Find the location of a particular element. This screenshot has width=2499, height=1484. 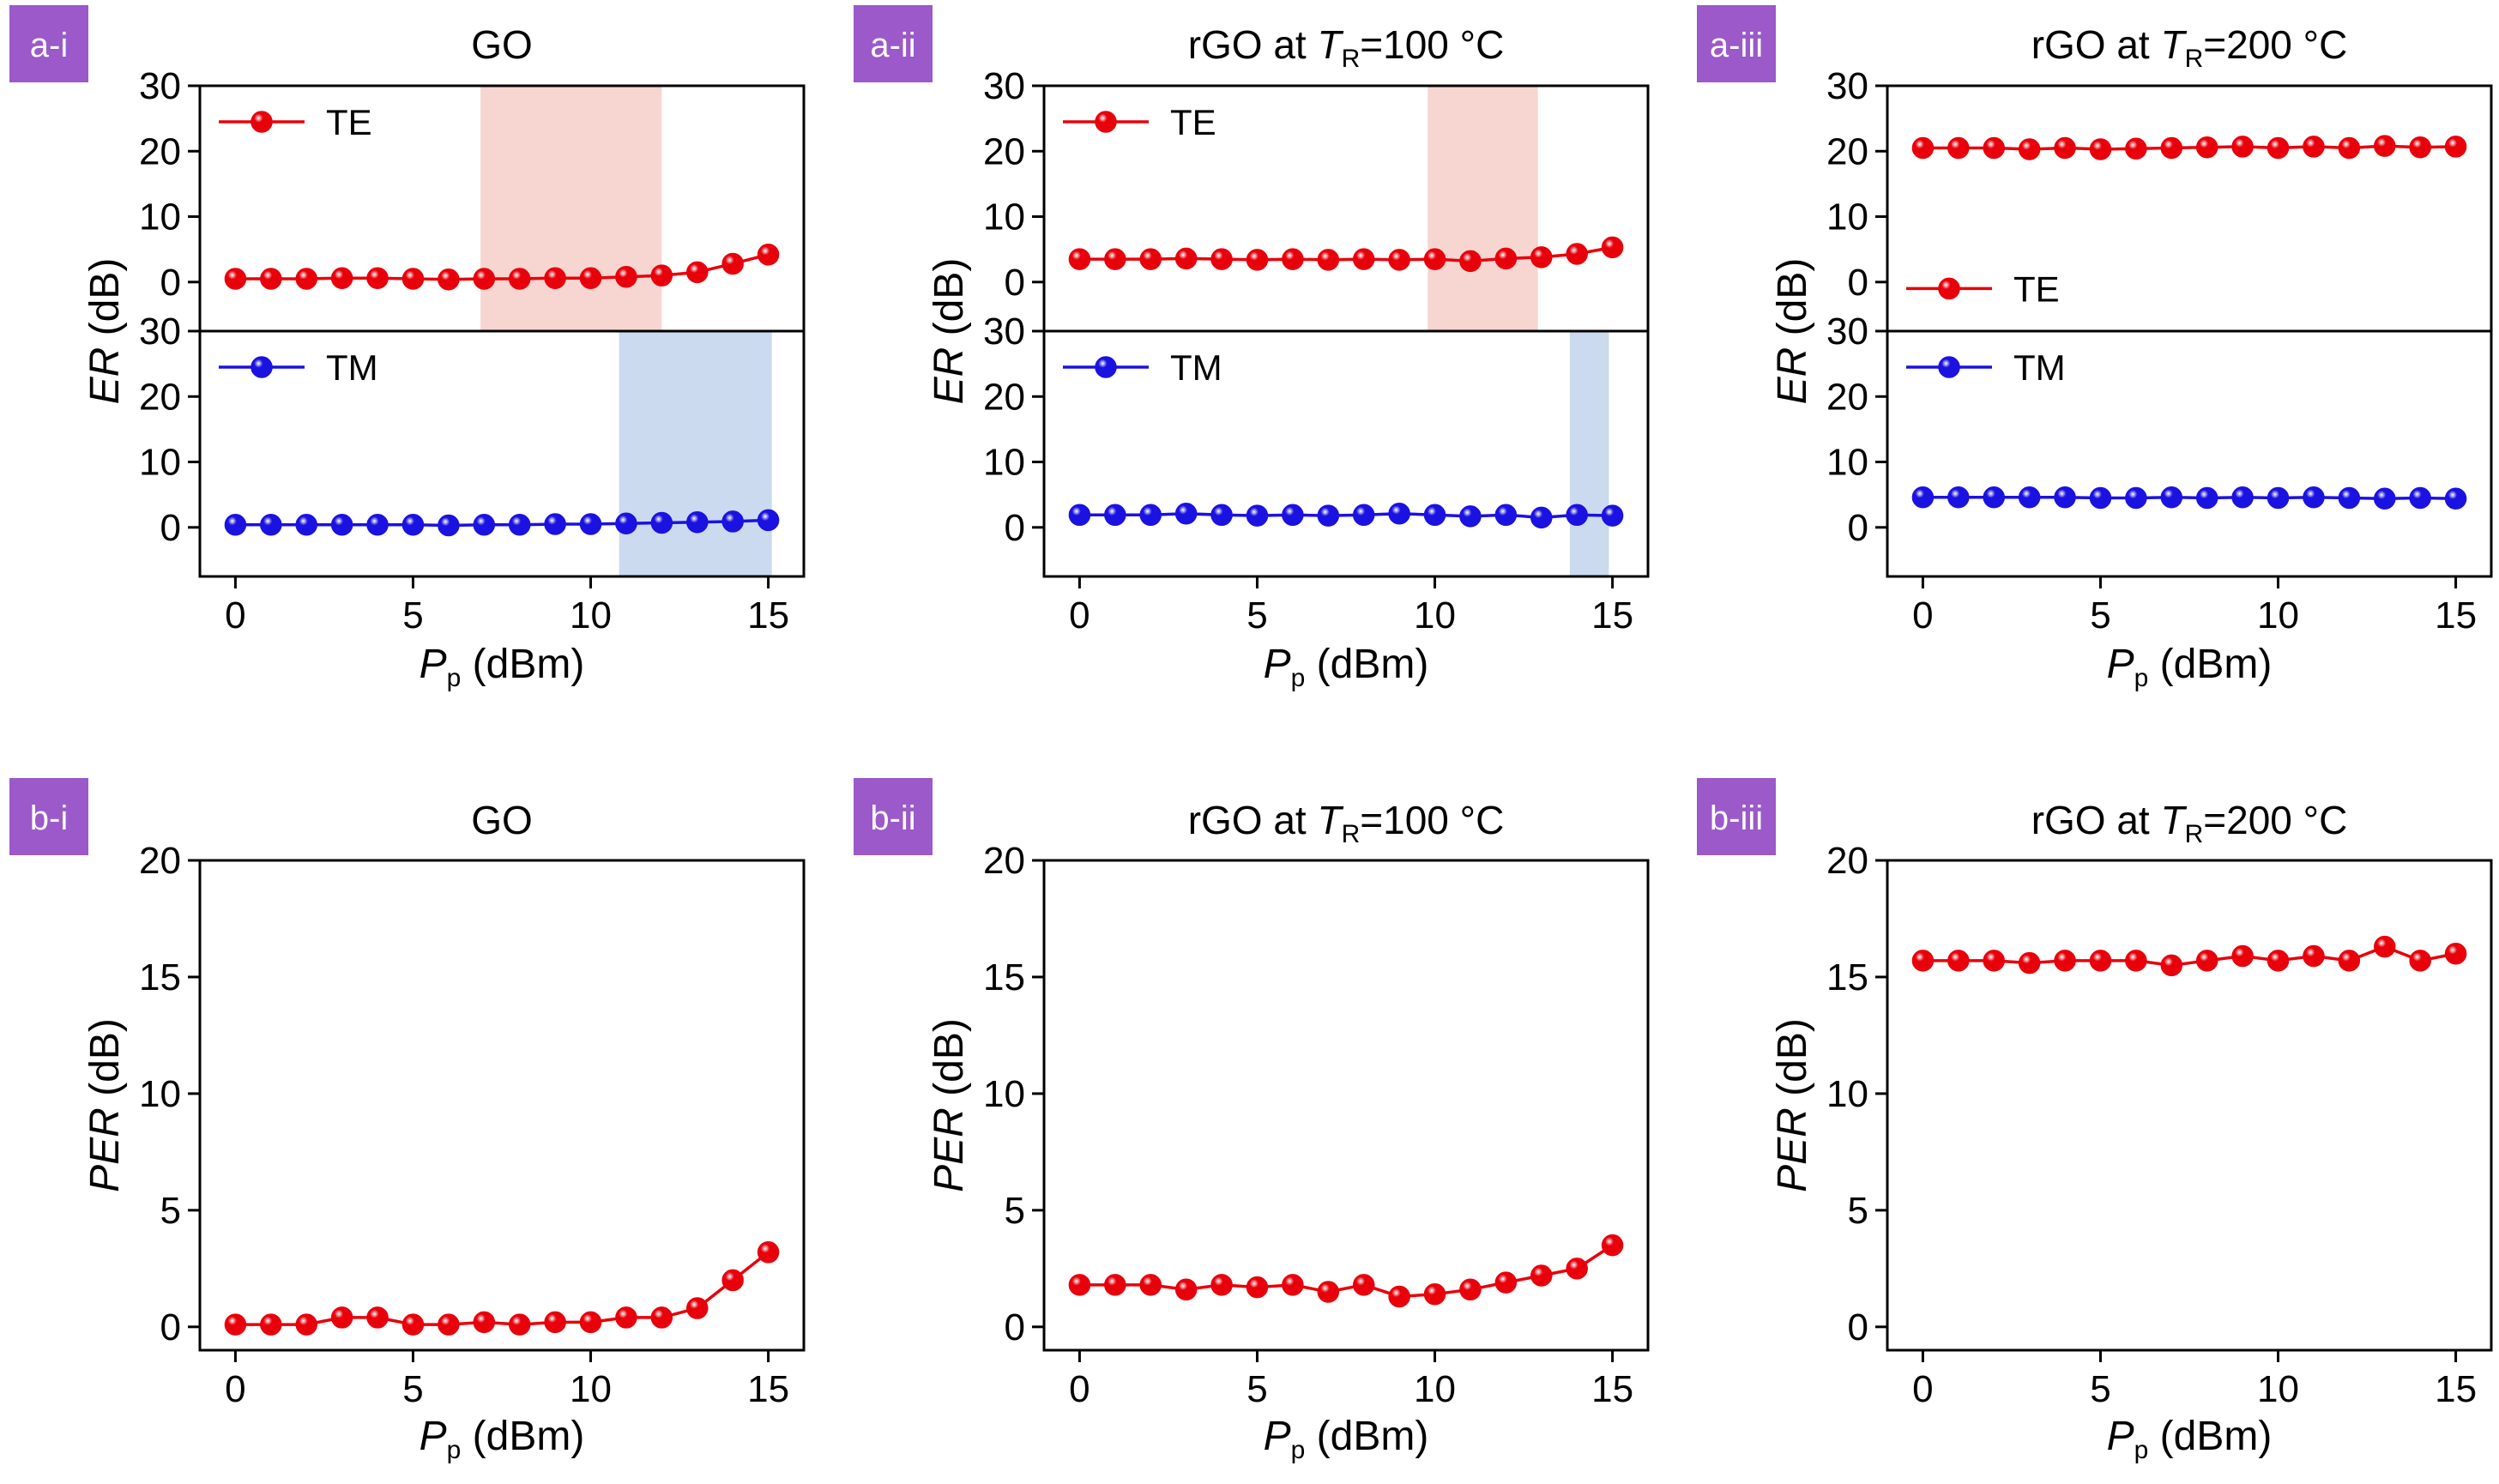

chart-title: rGO at TR=200 °C is located at coordinates (2189, 823).